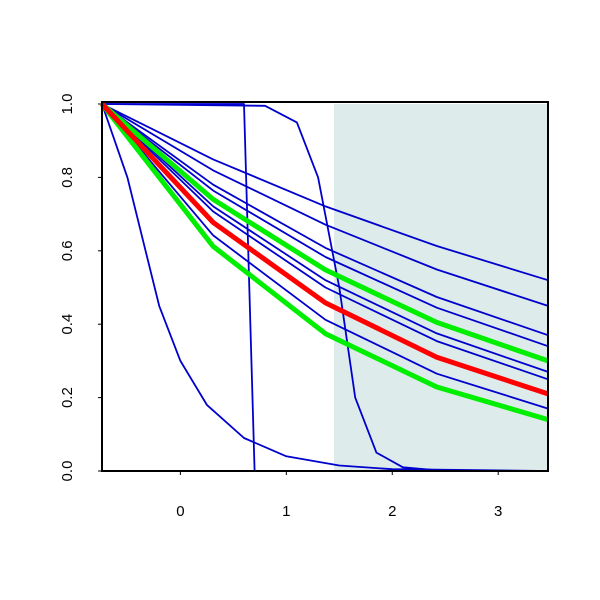 This screenshot has width=600, height=600. Describe the element at coordinates (67, 471) in the screenshot. I see `y-tick-label: 0.0` at that location.